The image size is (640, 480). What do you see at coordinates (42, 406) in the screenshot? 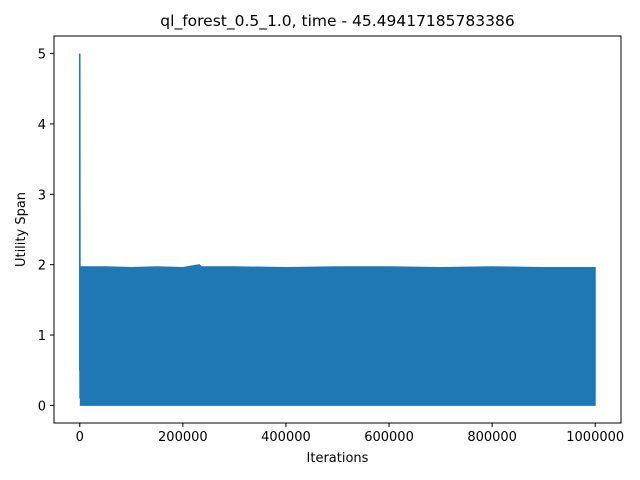
I see `y-tick-label: 0` at bounding box center [42, 406].